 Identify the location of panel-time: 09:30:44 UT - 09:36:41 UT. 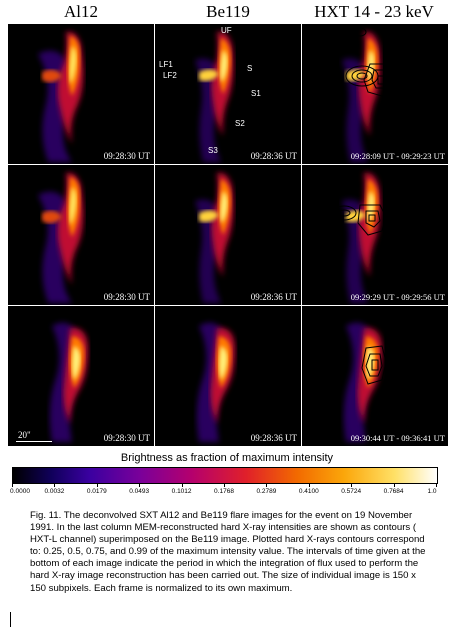
(397, 438).